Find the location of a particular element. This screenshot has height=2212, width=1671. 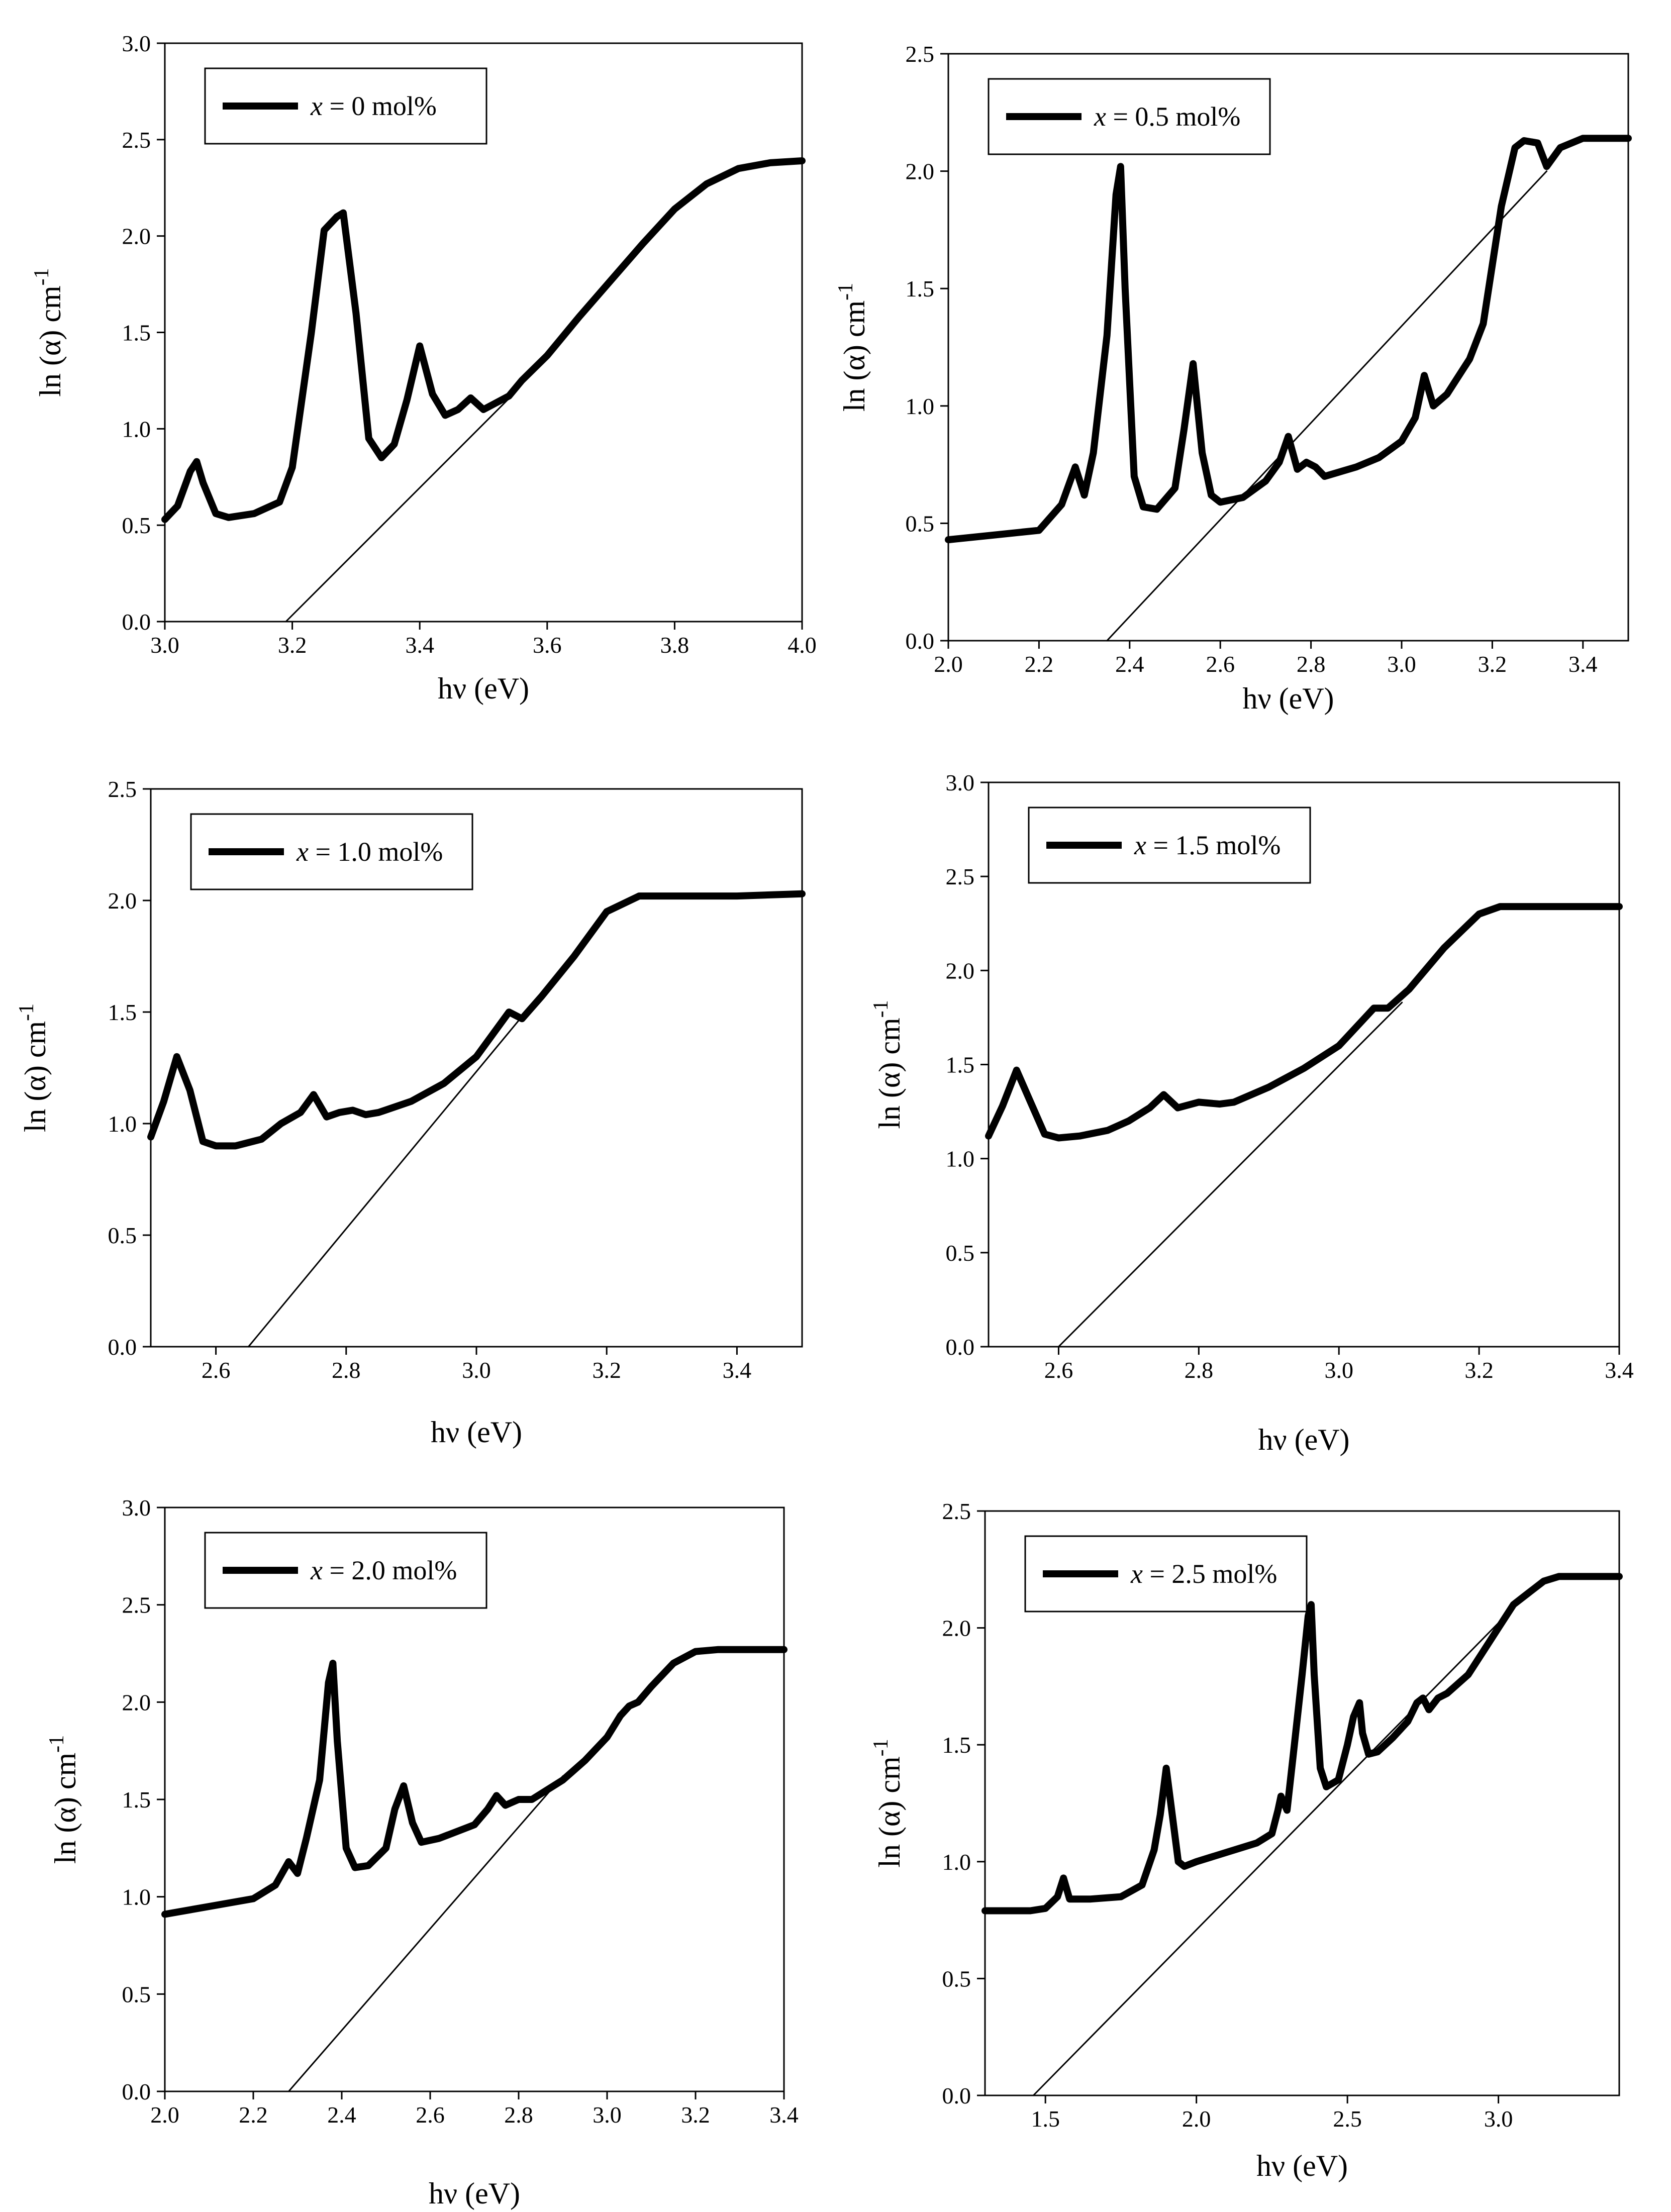

legend-label: x = 0 mol% is located at coordinates (373, 106).